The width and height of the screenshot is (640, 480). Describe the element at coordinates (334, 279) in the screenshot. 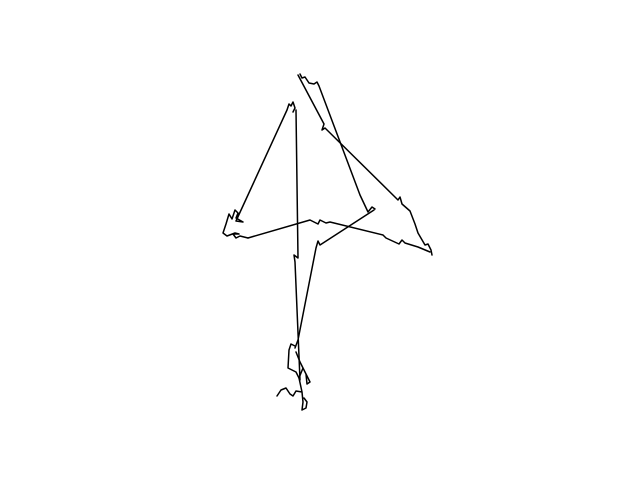

I see `right-to-tail-stroke` at that location.